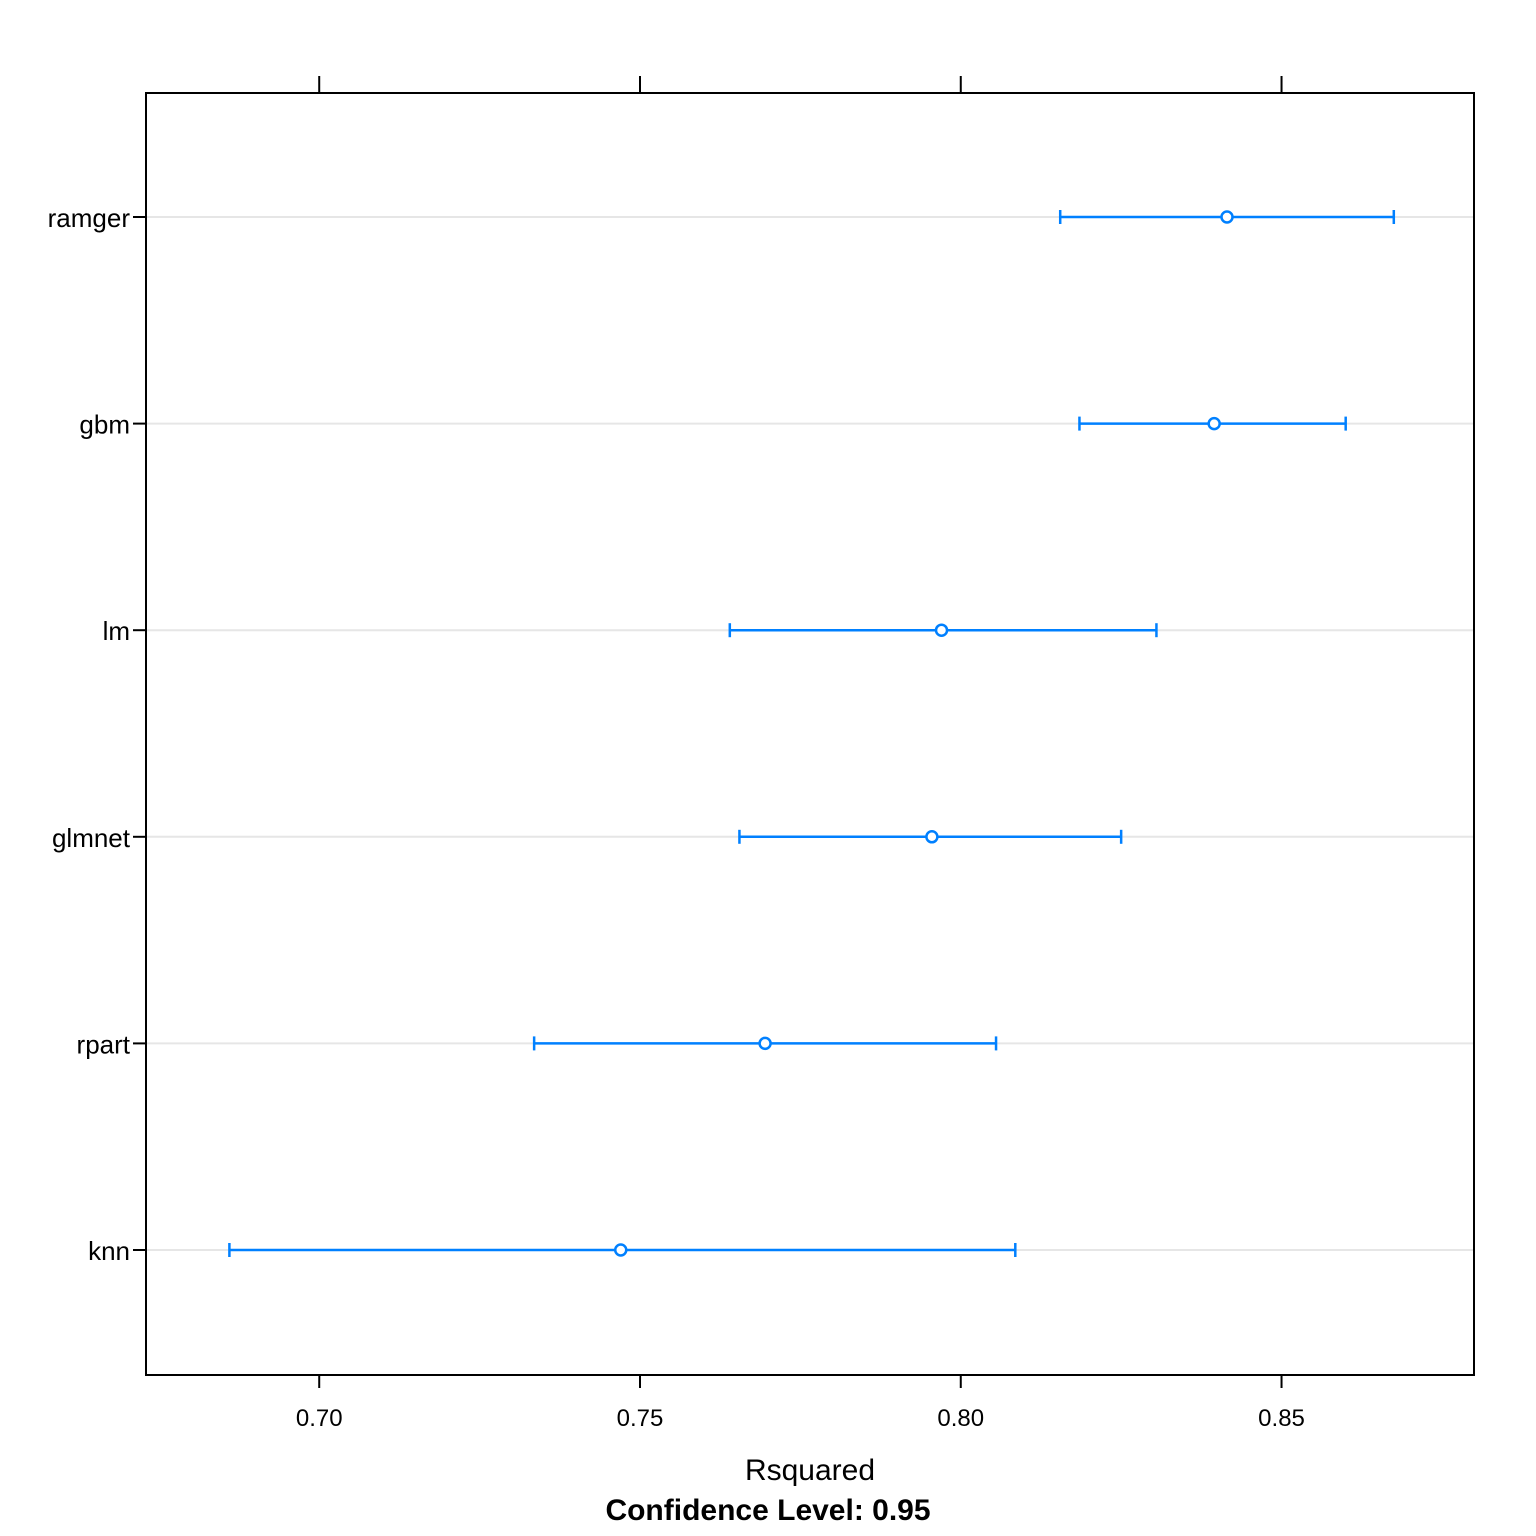 The height and width of the screenshot is (1536, 1536). I want to click on estimate-point-lm, so click(941, 630).